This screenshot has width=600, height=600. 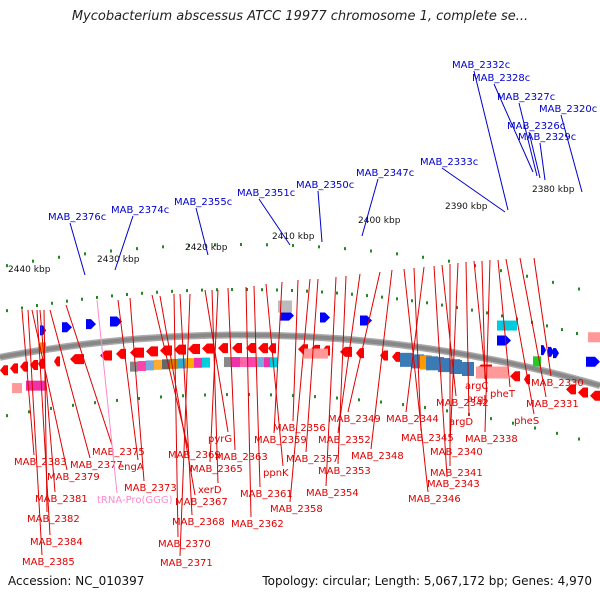 What do you see at coordinates (73, 477) in the screenshot?
I see `reverse-gene-label: MAB_2379` at bounding box center [73, 477].